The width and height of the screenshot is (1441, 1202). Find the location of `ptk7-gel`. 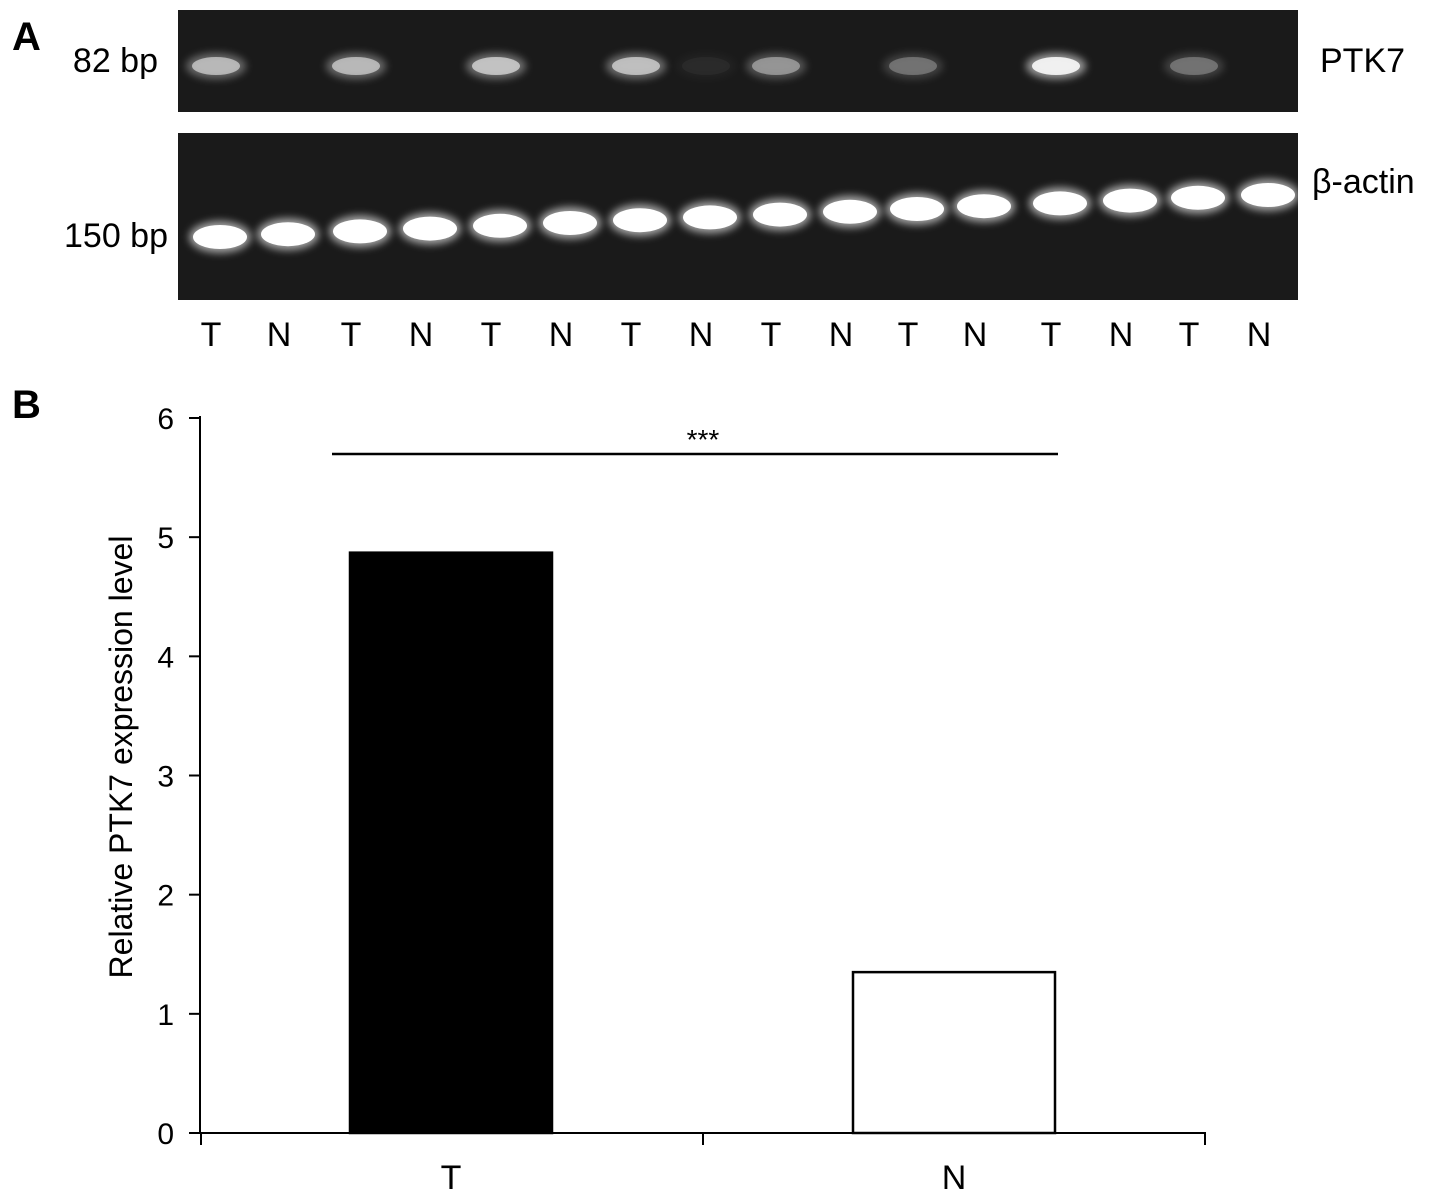

ptk7-gel is located at coordinates (738, 61).